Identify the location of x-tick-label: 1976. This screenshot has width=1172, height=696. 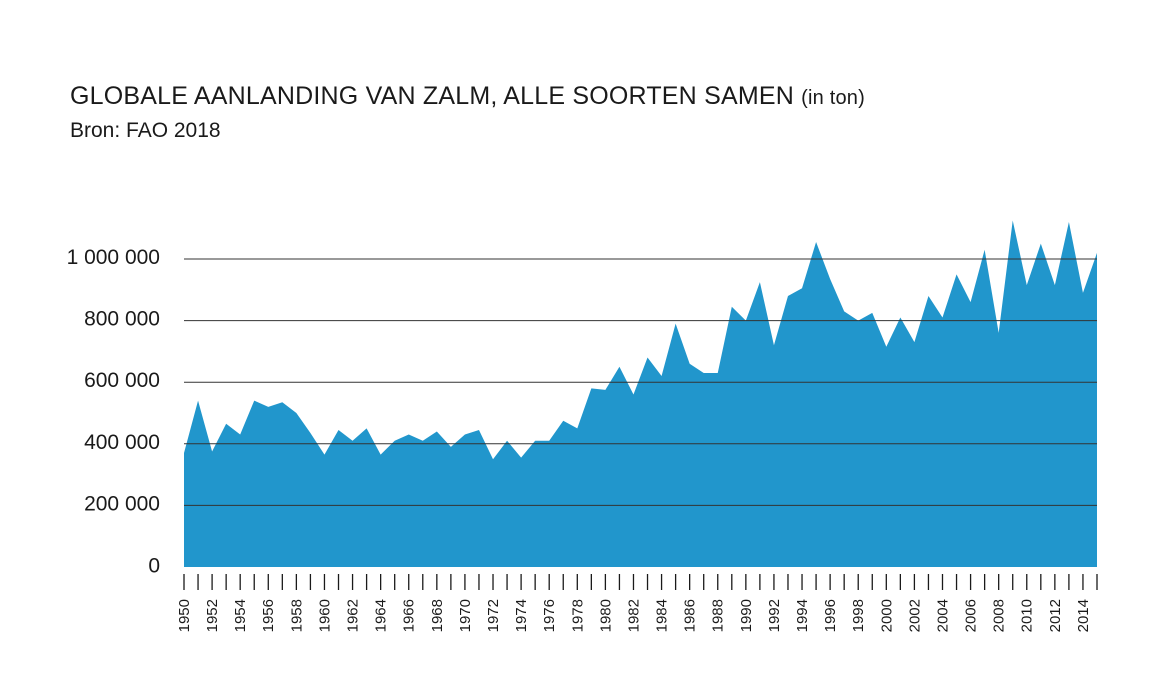
(549, 615).